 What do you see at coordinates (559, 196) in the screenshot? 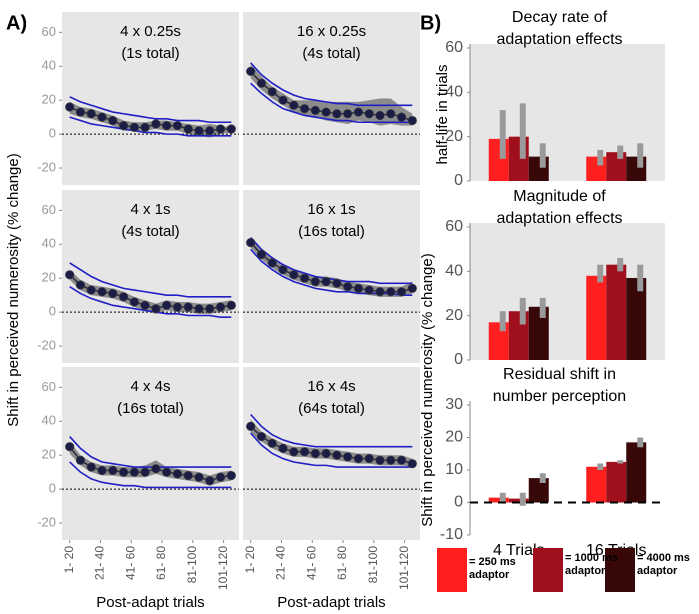
I see `chart-title: Magnitude of` at bounding box center [559, 196].